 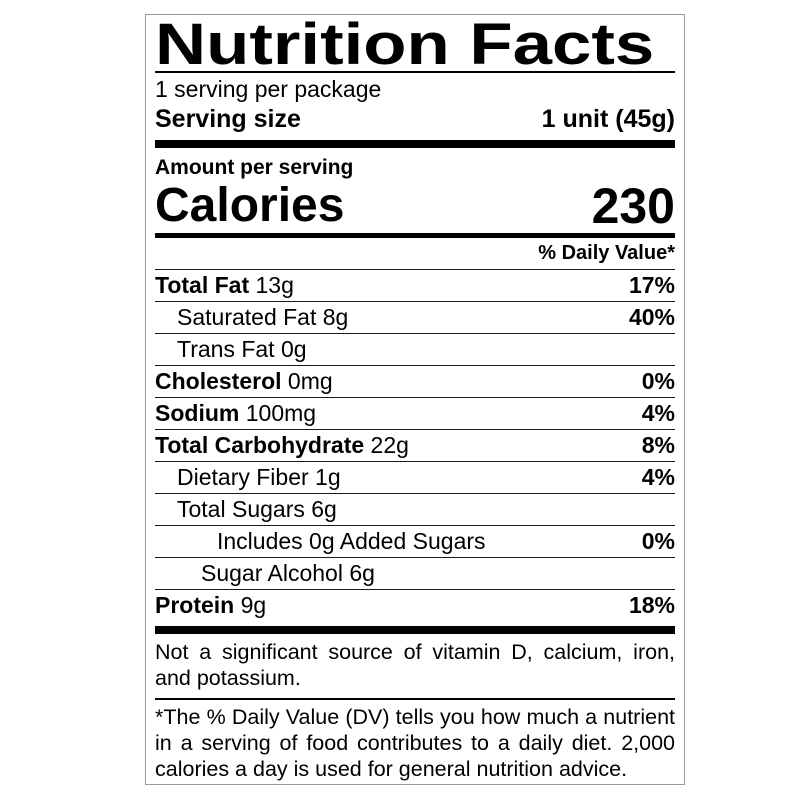 I want to click on nutrient-amount: 22g, so click(x=386, y=445).